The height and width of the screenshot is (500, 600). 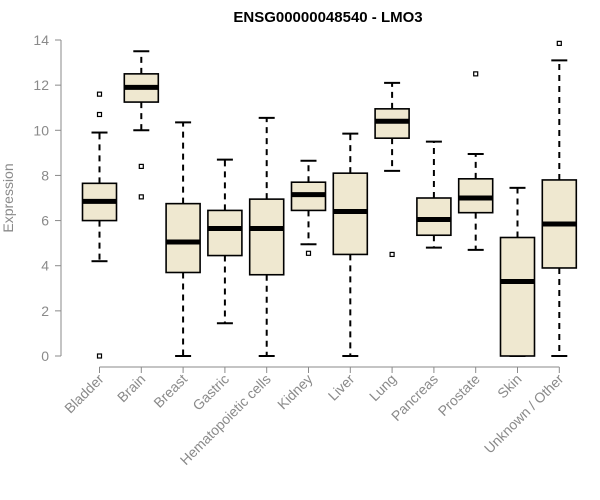 What do you see at coordinates (170, 391) in the screenshot?
I see `x-tick-label: Breast` at bounding box center [170, 391].